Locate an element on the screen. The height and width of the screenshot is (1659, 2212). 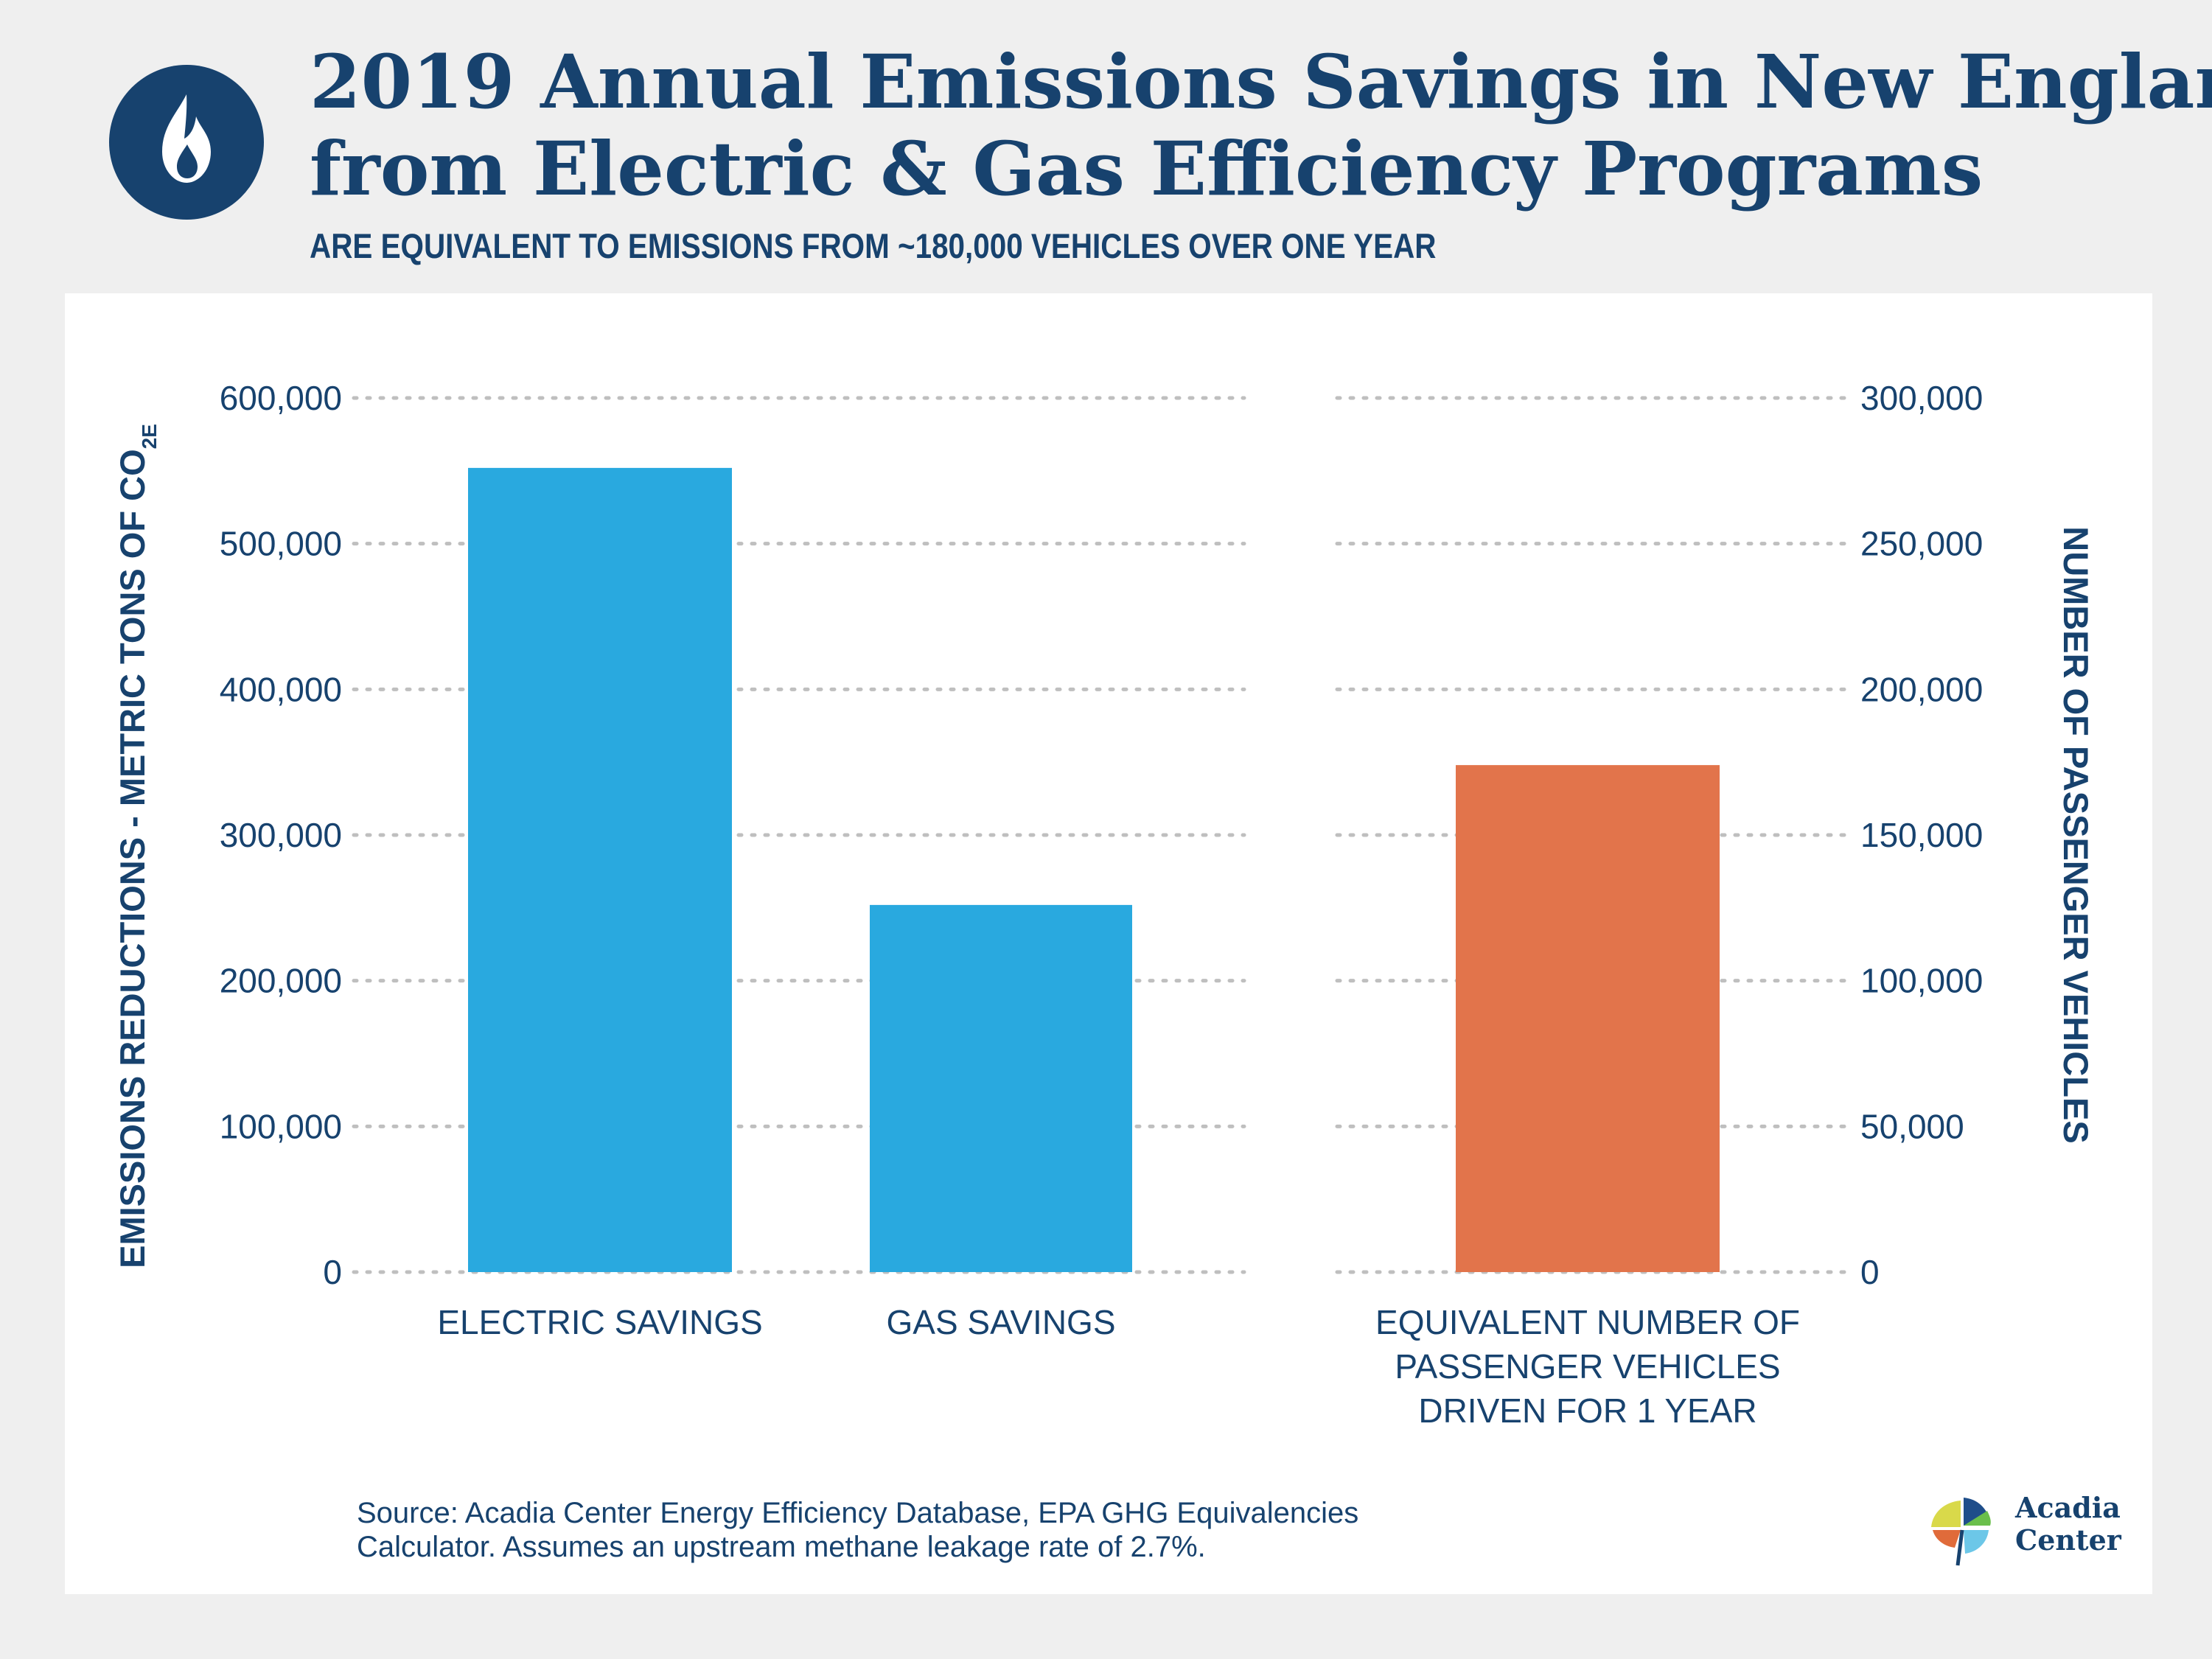
y-tick-label-left: 400,000 is located at coordinates (281, 689).